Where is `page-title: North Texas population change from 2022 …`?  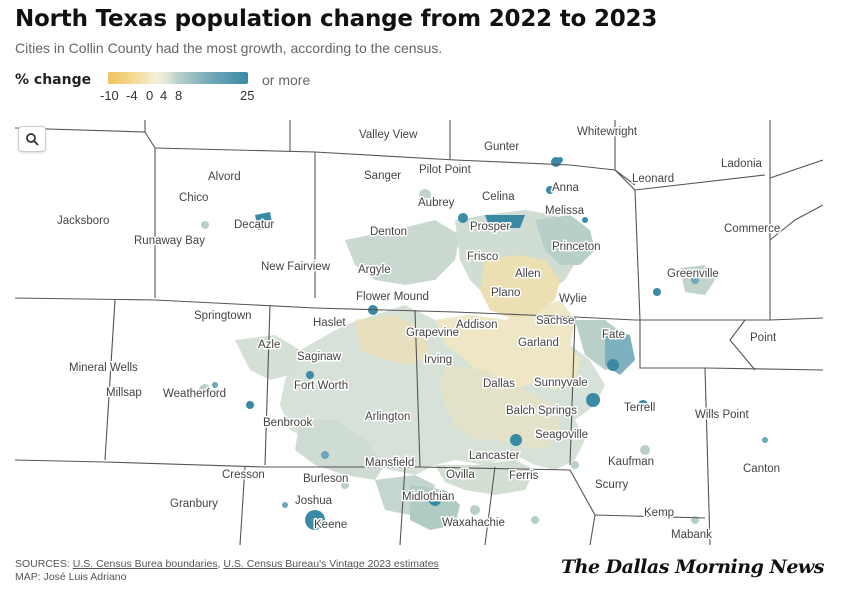
page-title: North Texas population change from 2022 … is located at coordinates (336, 19).